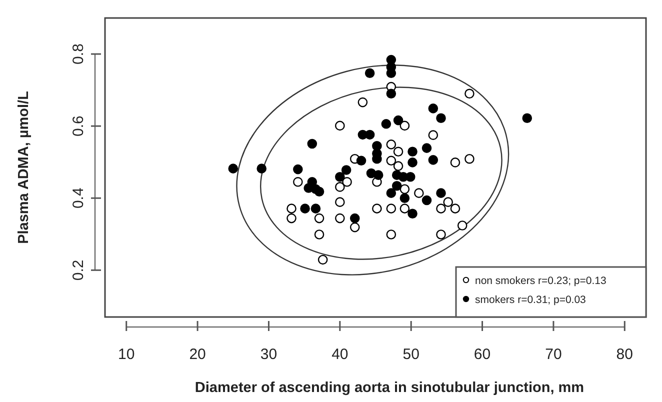  What do you see at coordinates (269, 354) in the screenshot?
I see `x-tick-label: 30` at bounding box center [269, 354].